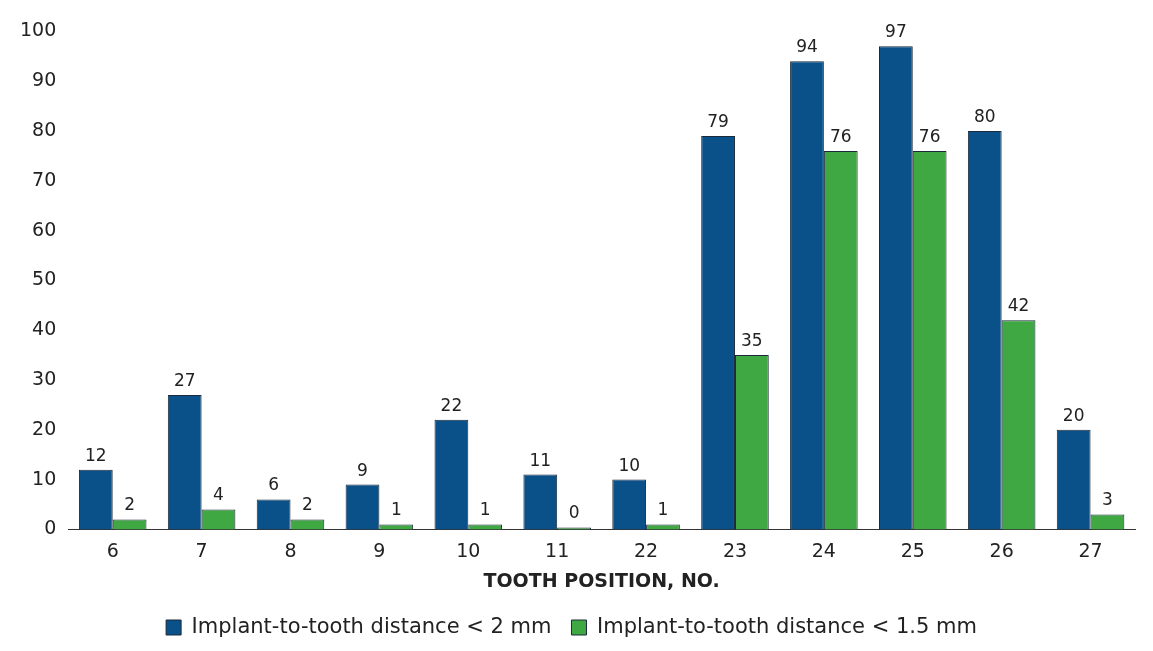  What do you see at coordinates (752, 340) in the screenshot?
I see `data-label: 35` at bounding box center [752, 340].